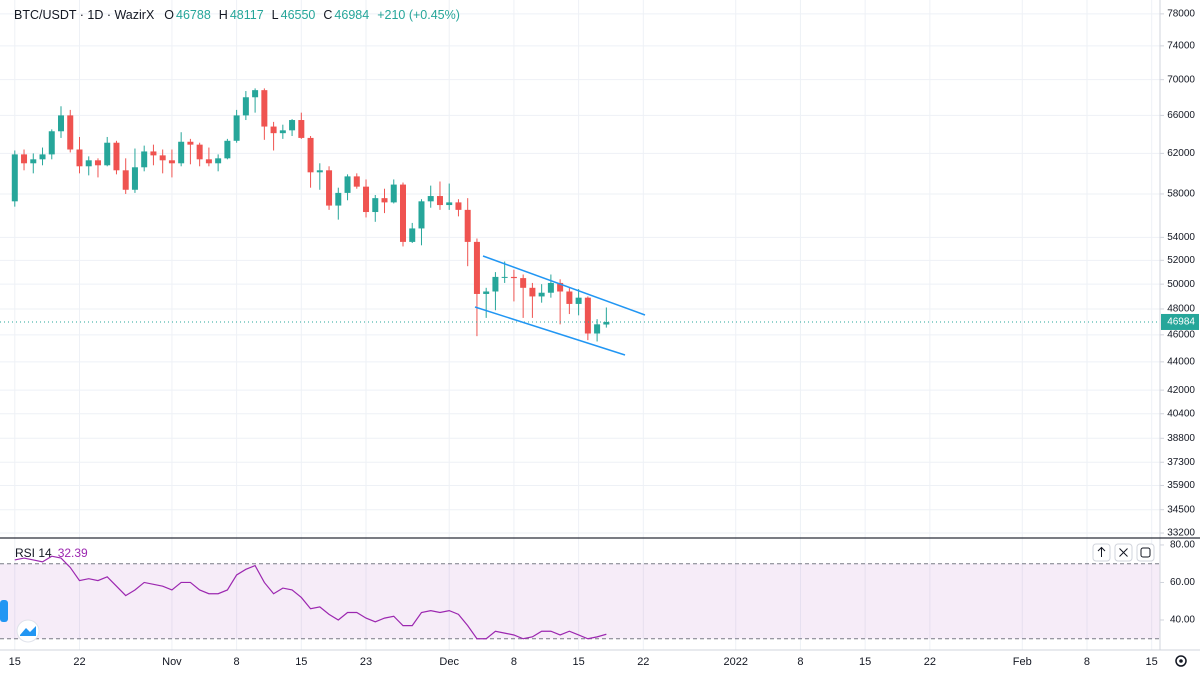  Describe the element at coordinates (1181, 194) in the screenshot. I see `y-tick-label: 58000` at that location.